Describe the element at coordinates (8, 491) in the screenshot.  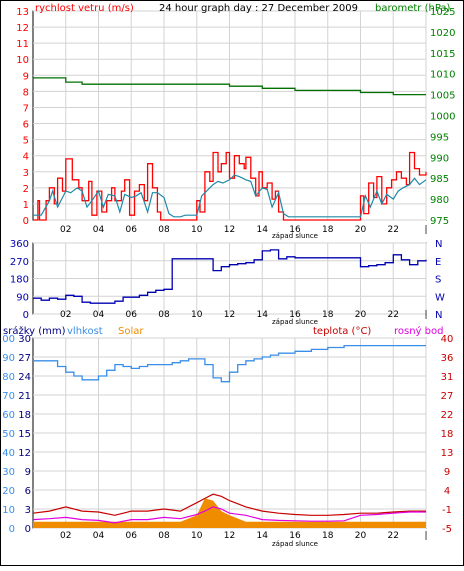
I see `humidity-tick-label: 20` at that location.